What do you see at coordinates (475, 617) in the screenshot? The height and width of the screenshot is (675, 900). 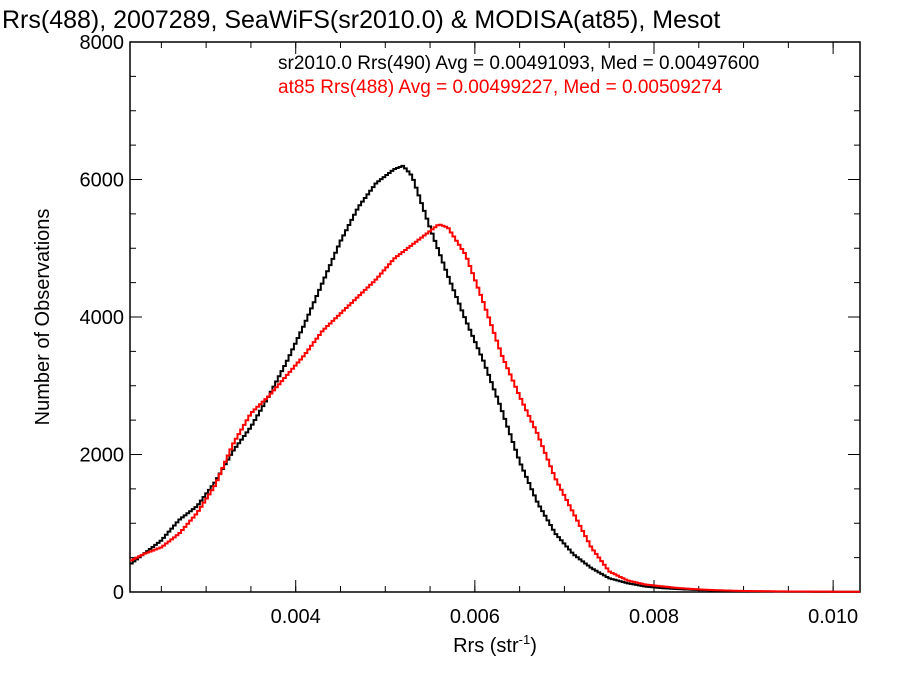 I see `x-tick-label: 0.006` at bounding box center [475, 617].